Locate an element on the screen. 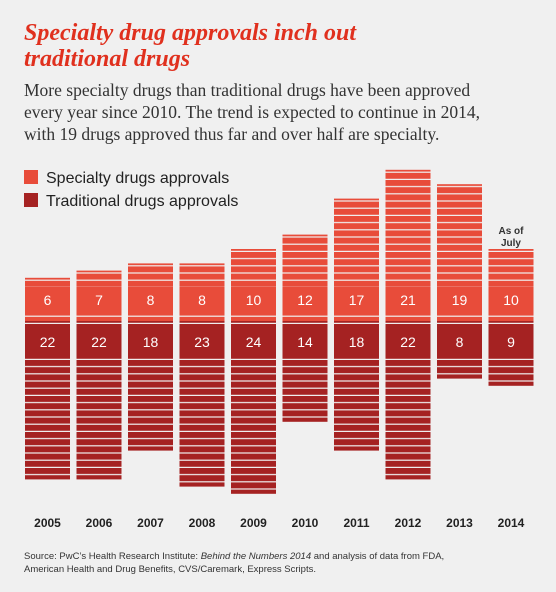  x-tick-label: 2012 is located at coordinates (408, 523).